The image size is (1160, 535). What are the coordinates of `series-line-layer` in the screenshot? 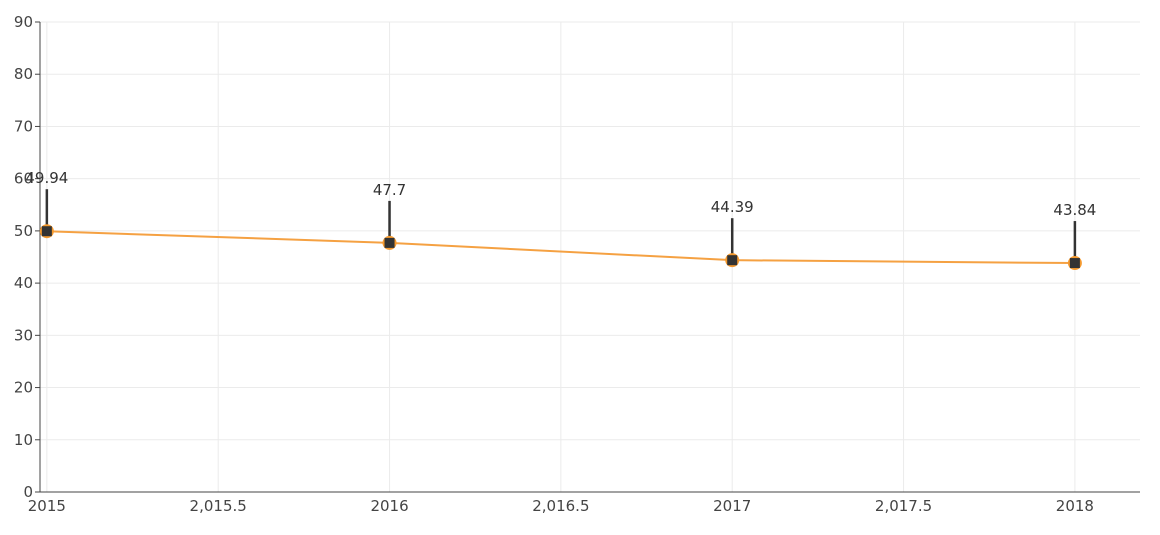 It's located at (560, 247).